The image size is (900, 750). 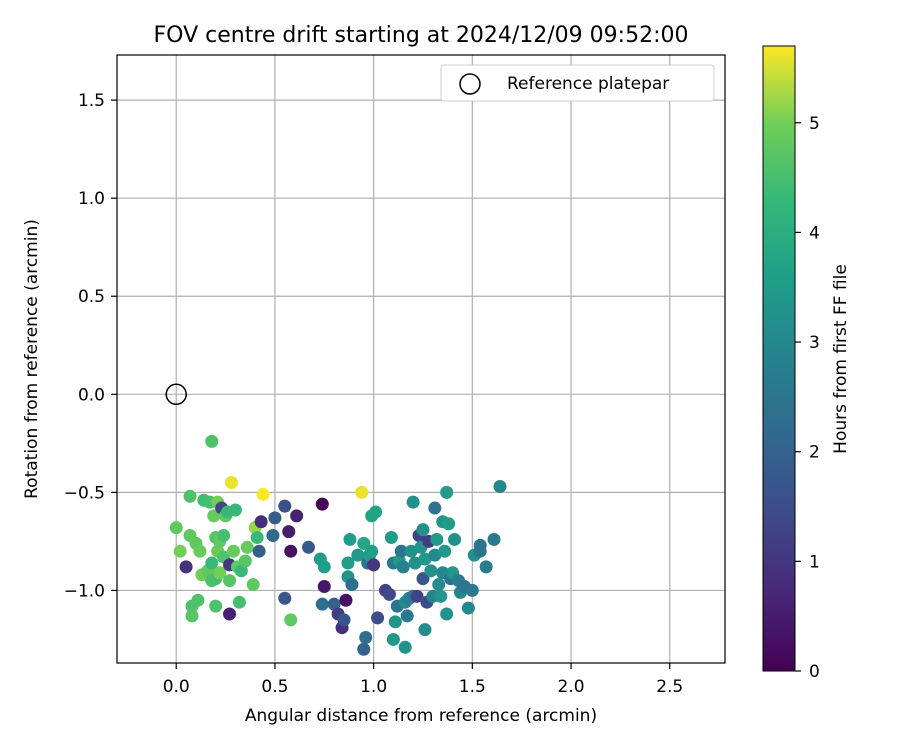 What do you see at coordinates (91, 199) in the screenshot?
I see `y-tick-label: 1.0` at bounding box center [91, 199].